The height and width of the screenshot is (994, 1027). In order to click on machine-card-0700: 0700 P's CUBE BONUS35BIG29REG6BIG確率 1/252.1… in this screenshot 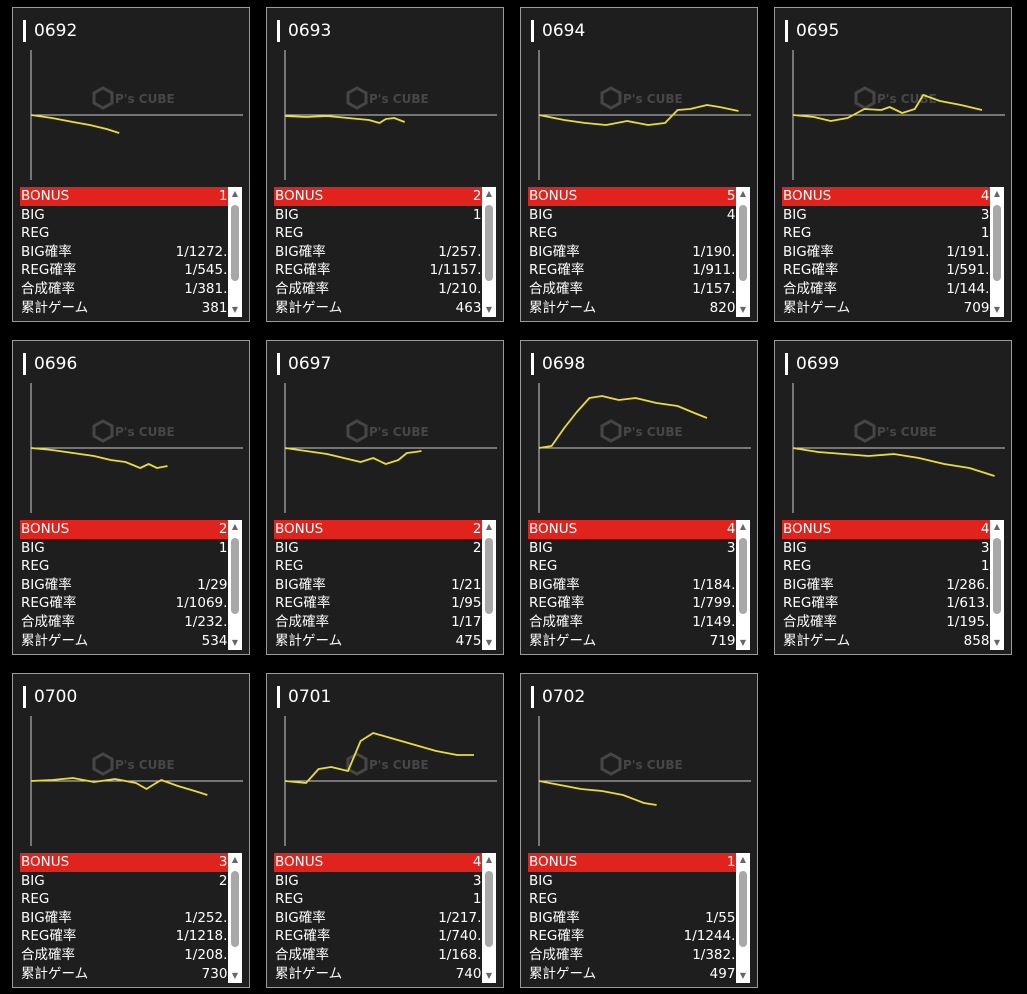, I will do `click(131, 830)`.